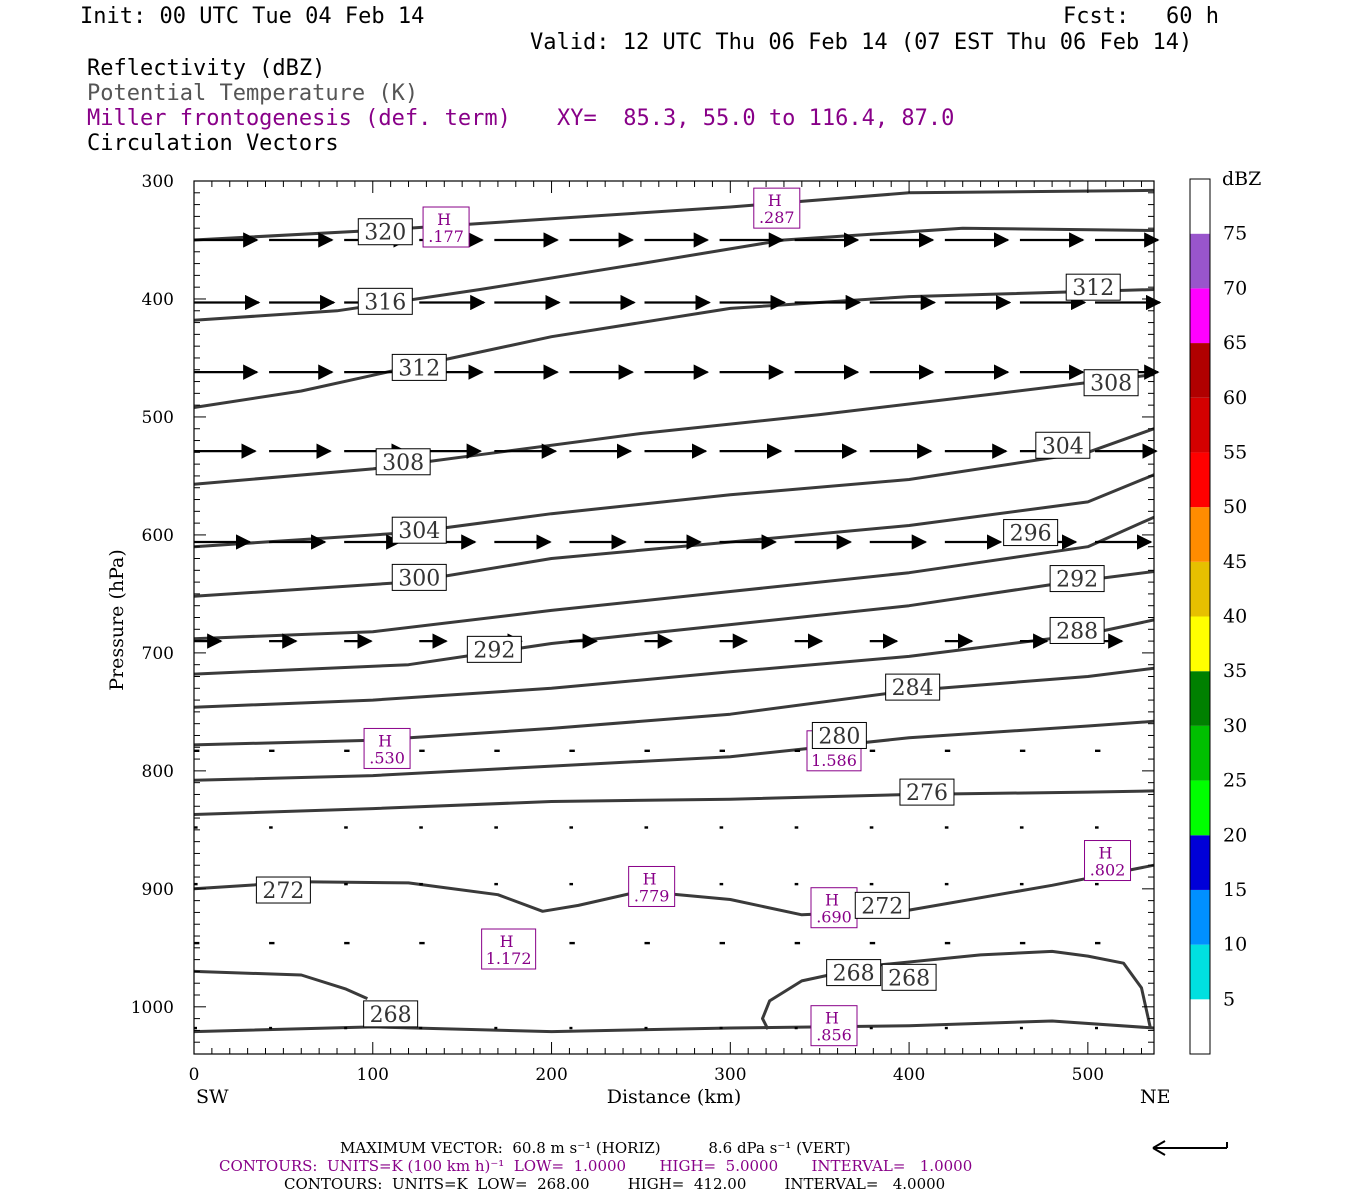 The image size is (1350, 1200). Describe the element at coordinates (909, 1075) in the screenshot. I see `x-tick-label: 400` at that location.